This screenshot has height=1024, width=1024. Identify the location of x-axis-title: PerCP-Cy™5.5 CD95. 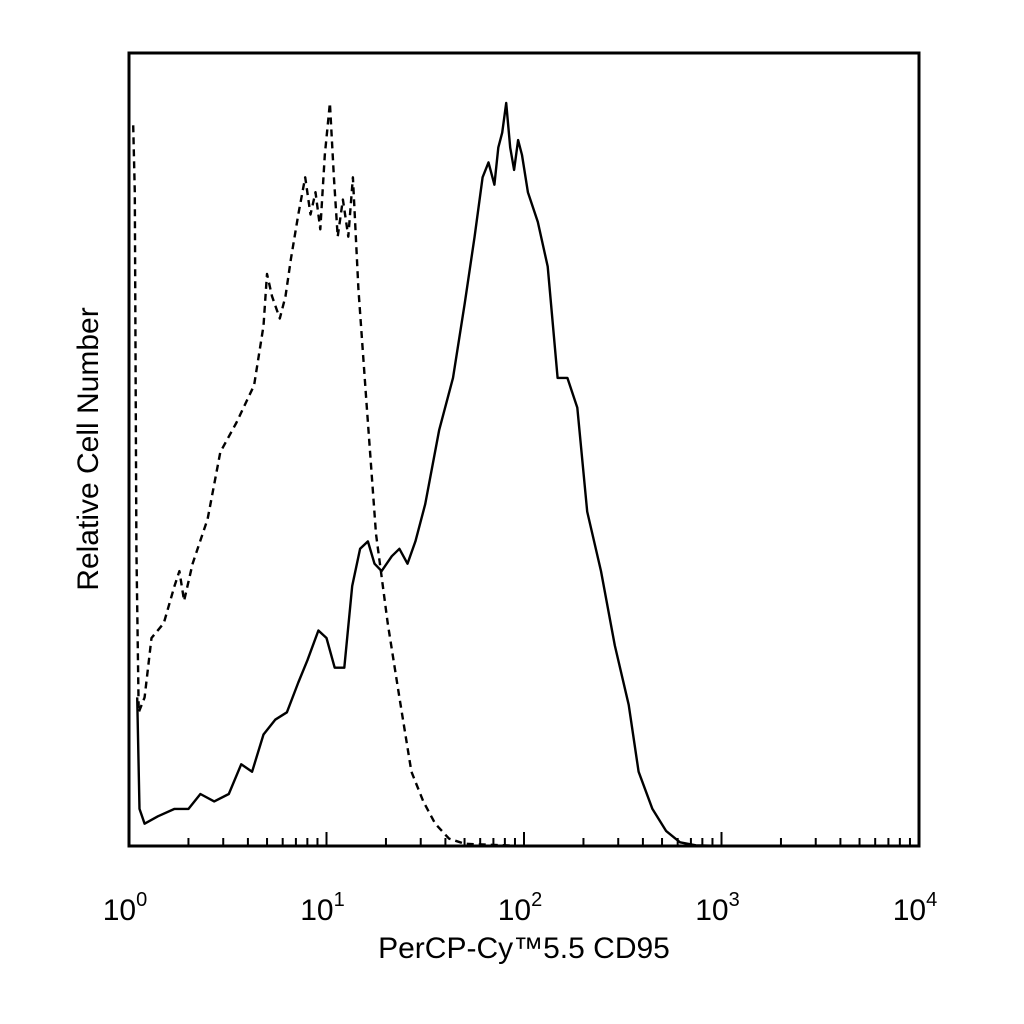
(524, 948).